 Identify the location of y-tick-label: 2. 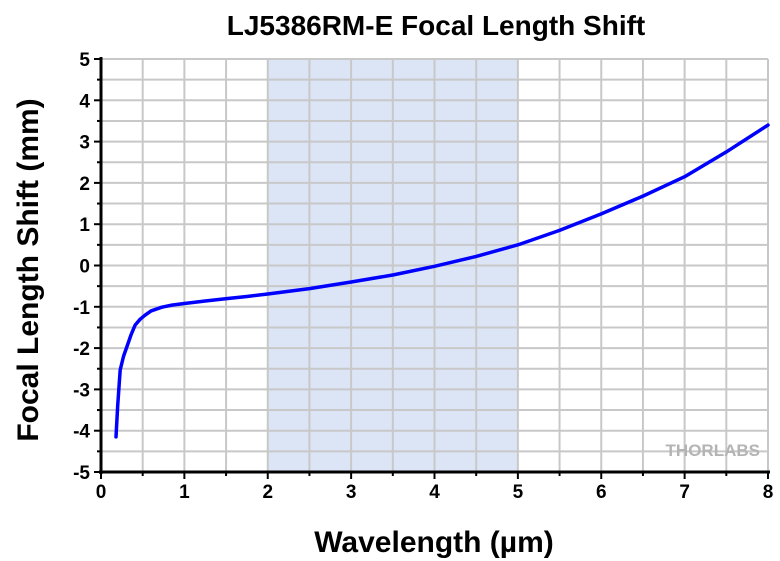
(84, 184).